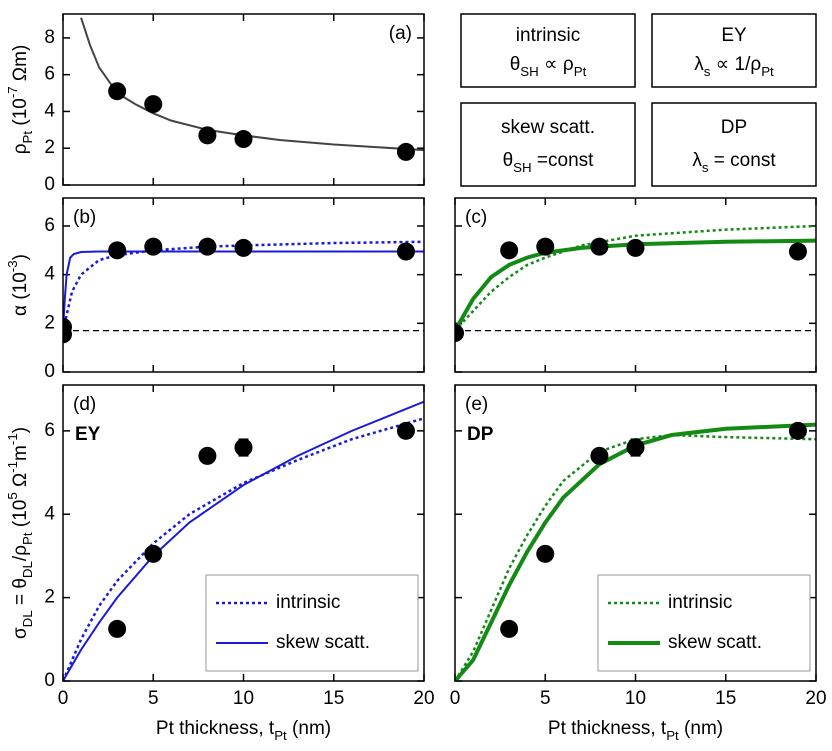 This screenshot has height=751, width=832. I want to click on info-text: DP, so click(734, 127).